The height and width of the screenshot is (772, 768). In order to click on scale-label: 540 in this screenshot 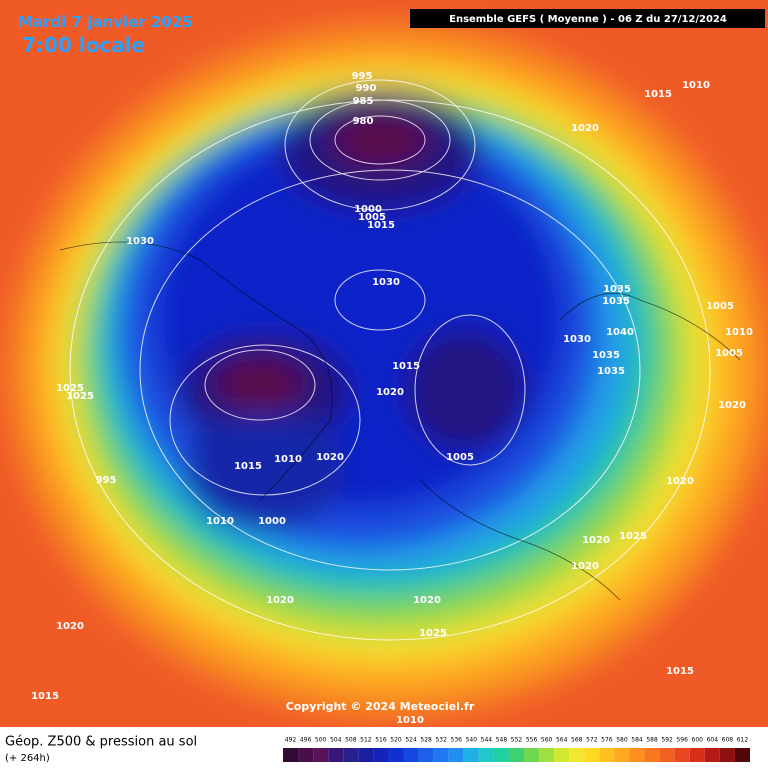, I will do `click(472, 740)`.